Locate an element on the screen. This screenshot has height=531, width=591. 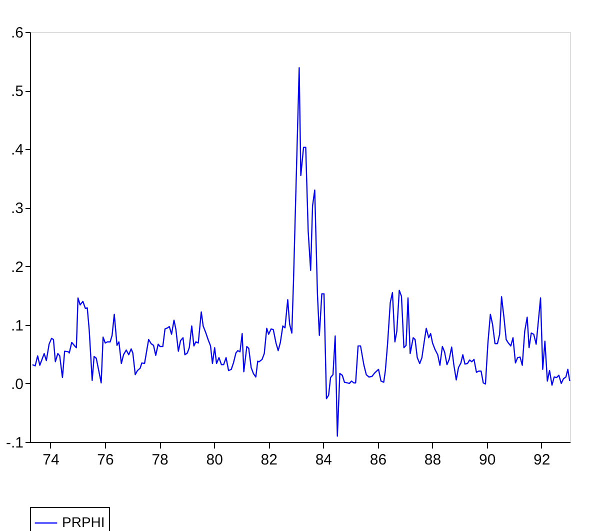
y-tick-label: -.1 is located at coordinates (15, 443).